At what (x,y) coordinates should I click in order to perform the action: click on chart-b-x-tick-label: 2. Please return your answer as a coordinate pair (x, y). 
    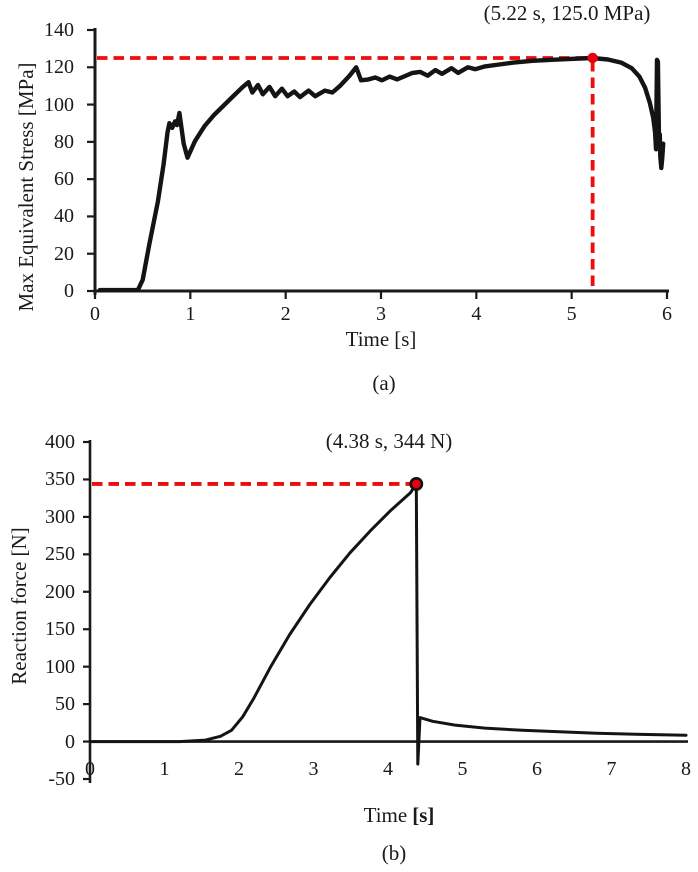
    Looking at the image, I should click on (239, 769).